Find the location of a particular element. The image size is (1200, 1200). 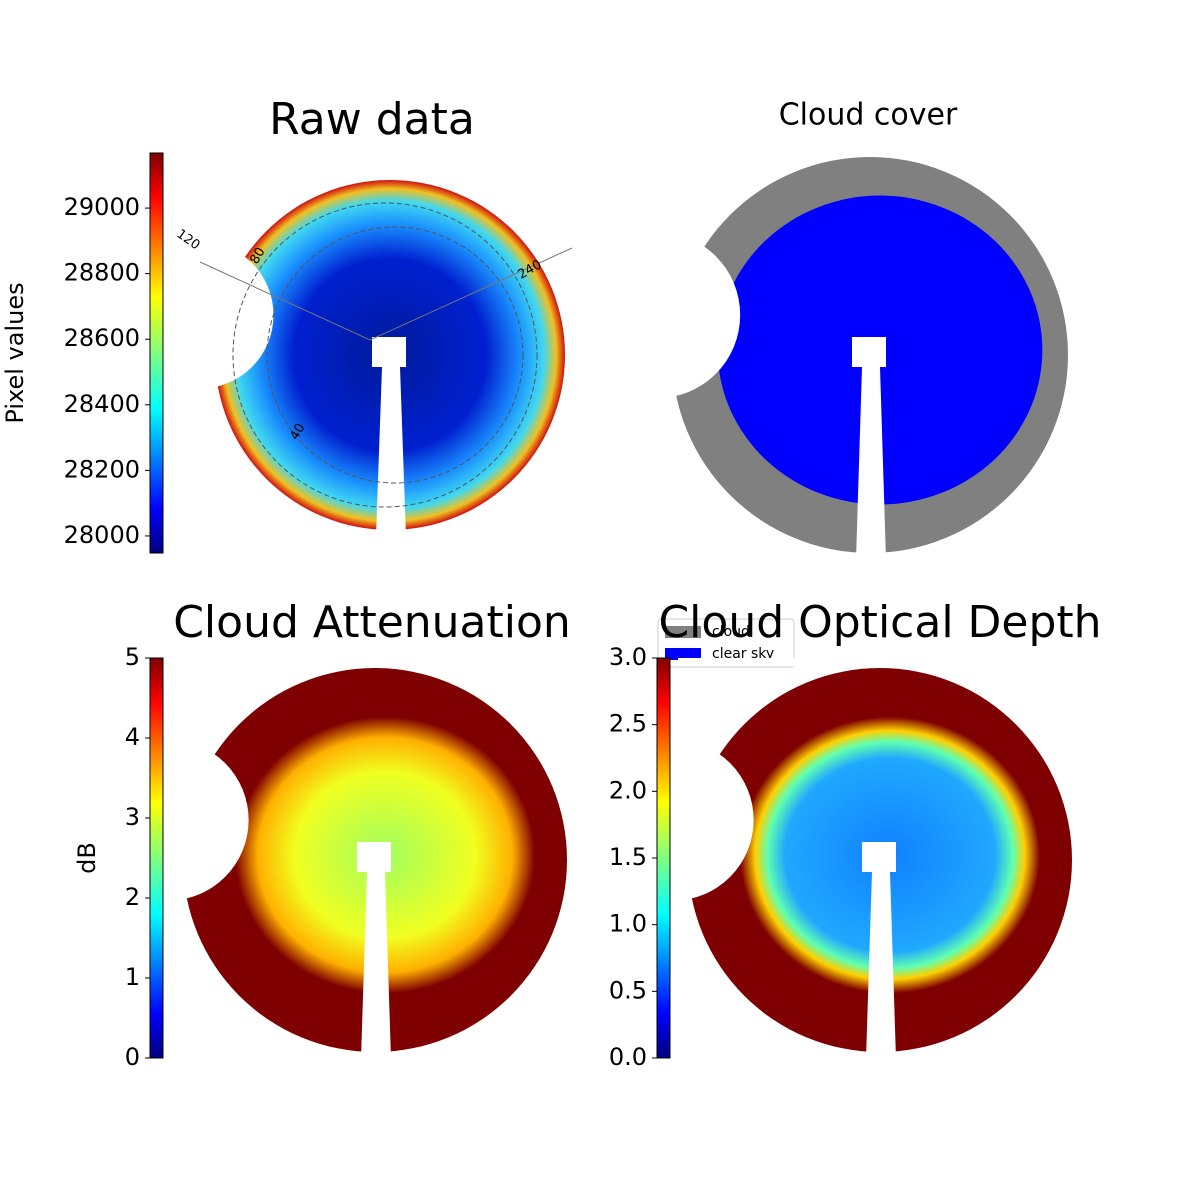

colorbar-tick-label: 1.5 is located at coordinates (628, 857).